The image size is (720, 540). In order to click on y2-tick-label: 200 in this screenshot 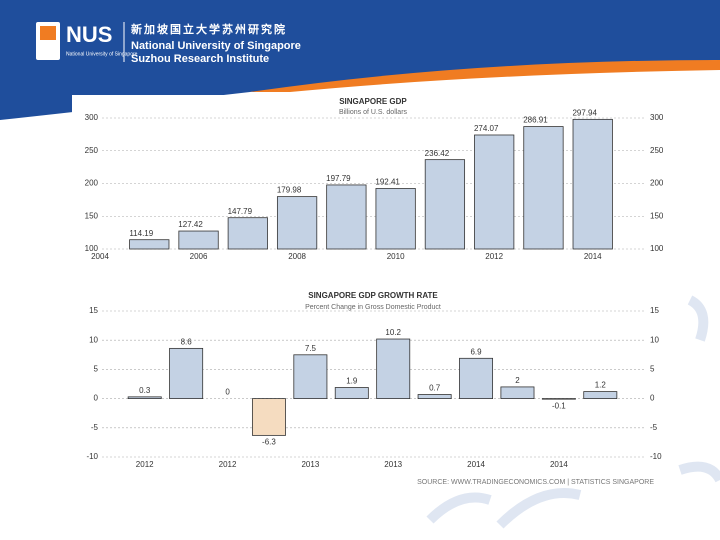, I will do `click(657, 183)`.